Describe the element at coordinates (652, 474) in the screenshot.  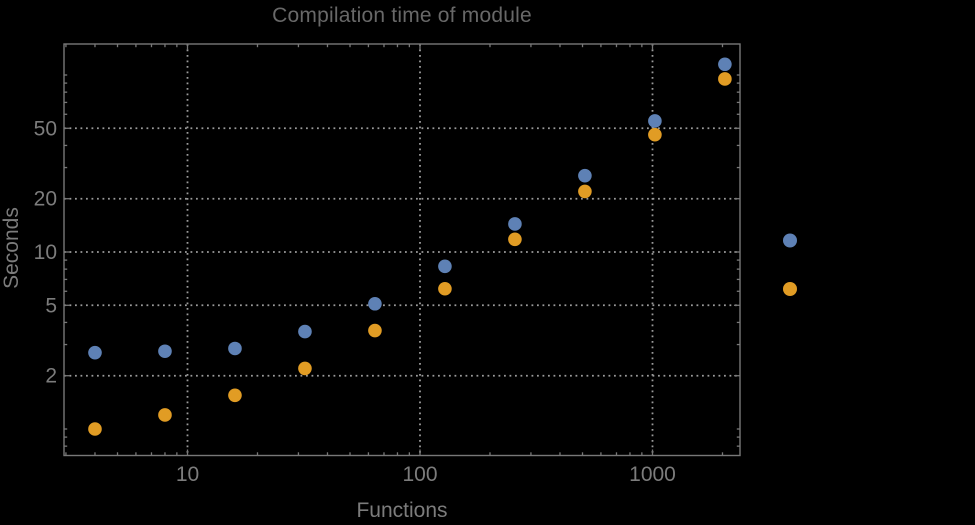
I see `x-tick-label: 1000` at that location.